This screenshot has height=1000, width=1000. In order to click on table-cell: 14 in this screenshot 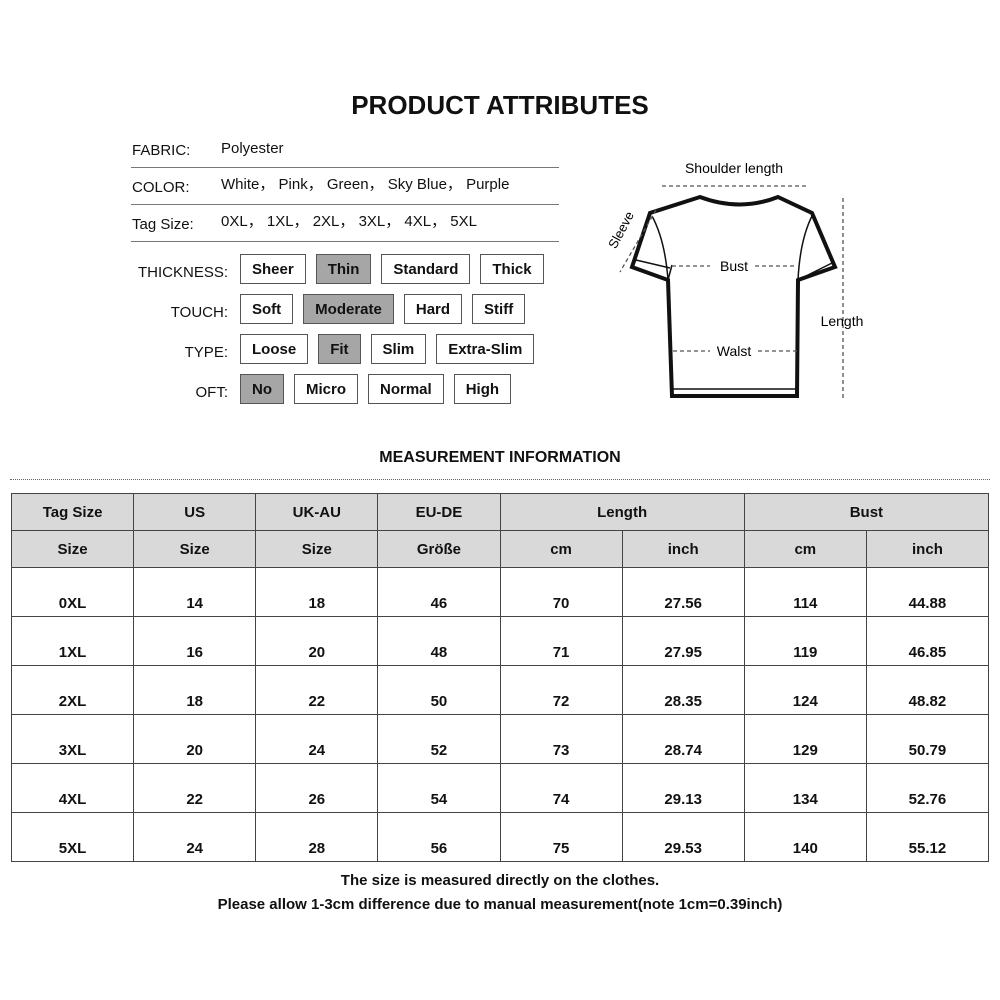, I will do `click(195, 592)`.